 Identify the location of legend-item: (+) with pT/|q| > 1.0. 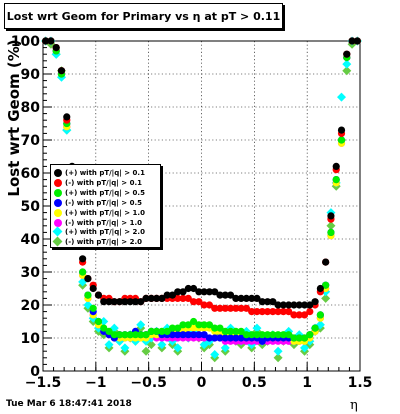
(105, 213).